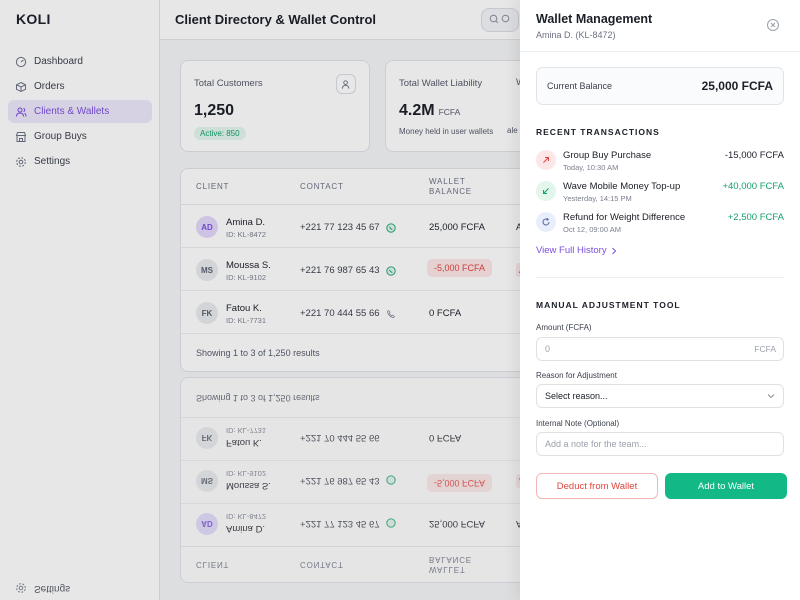 The height and width of the screenshot is (600, 800). What do you see at coordinates (512, 130) in the screenshot?
I see `stat-subtext-partial: ale` at bounding box center [512, 130].